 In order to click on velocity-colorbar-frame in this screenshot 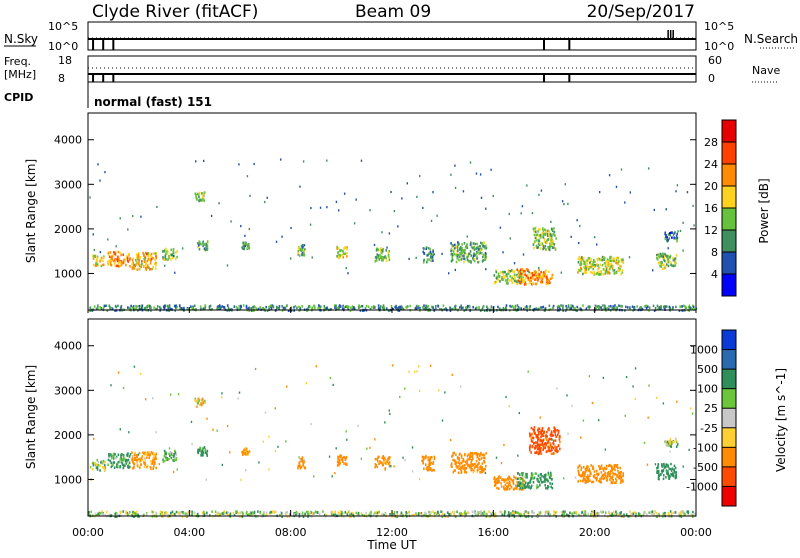, I will do `click(729, 418)`.